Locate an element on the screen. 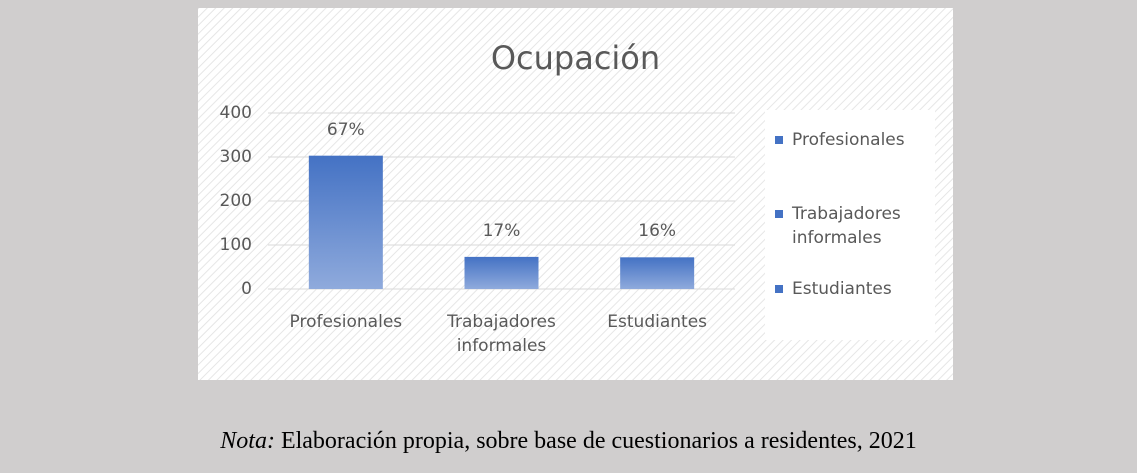 This screenshot has width=1137, height=473. y-tick-label: 200 is located at coordinates (235, 201).